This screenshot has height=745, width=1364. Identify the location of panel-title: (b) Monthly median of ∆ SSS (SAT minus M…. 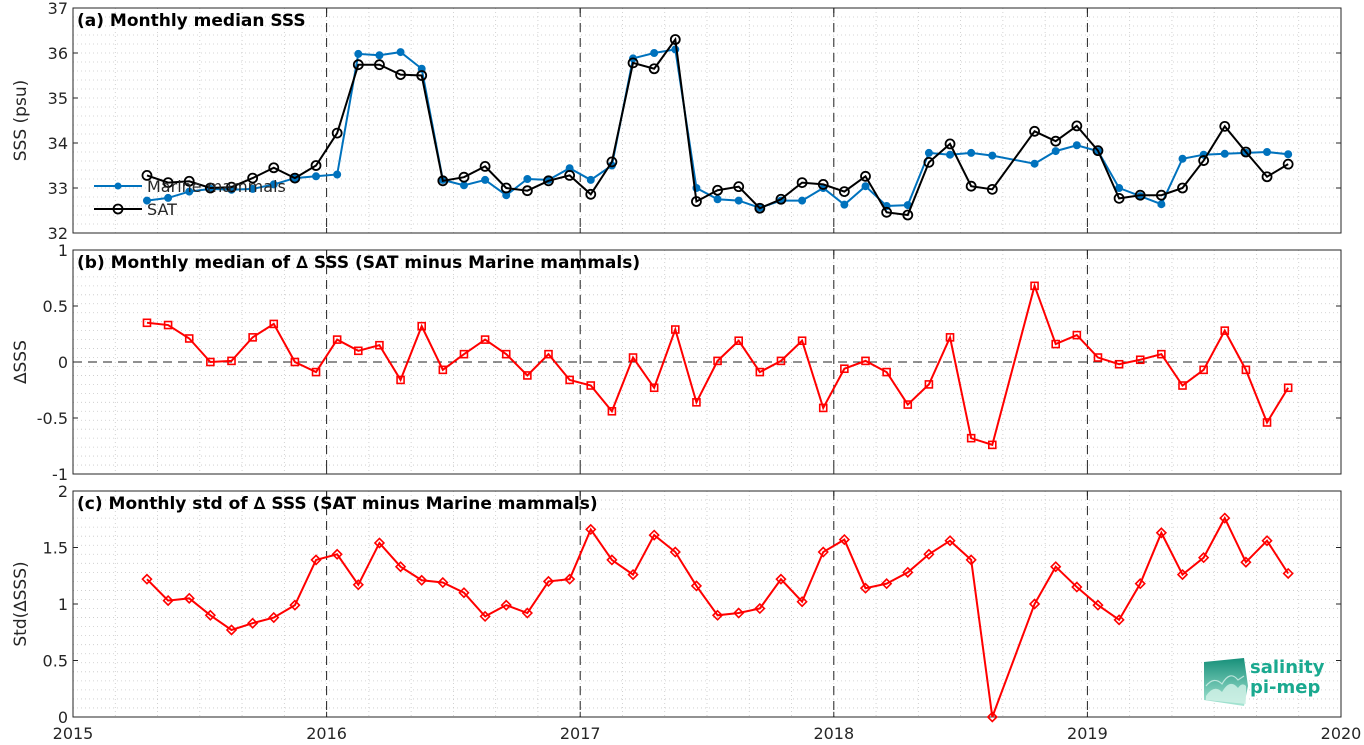
(358, 263).